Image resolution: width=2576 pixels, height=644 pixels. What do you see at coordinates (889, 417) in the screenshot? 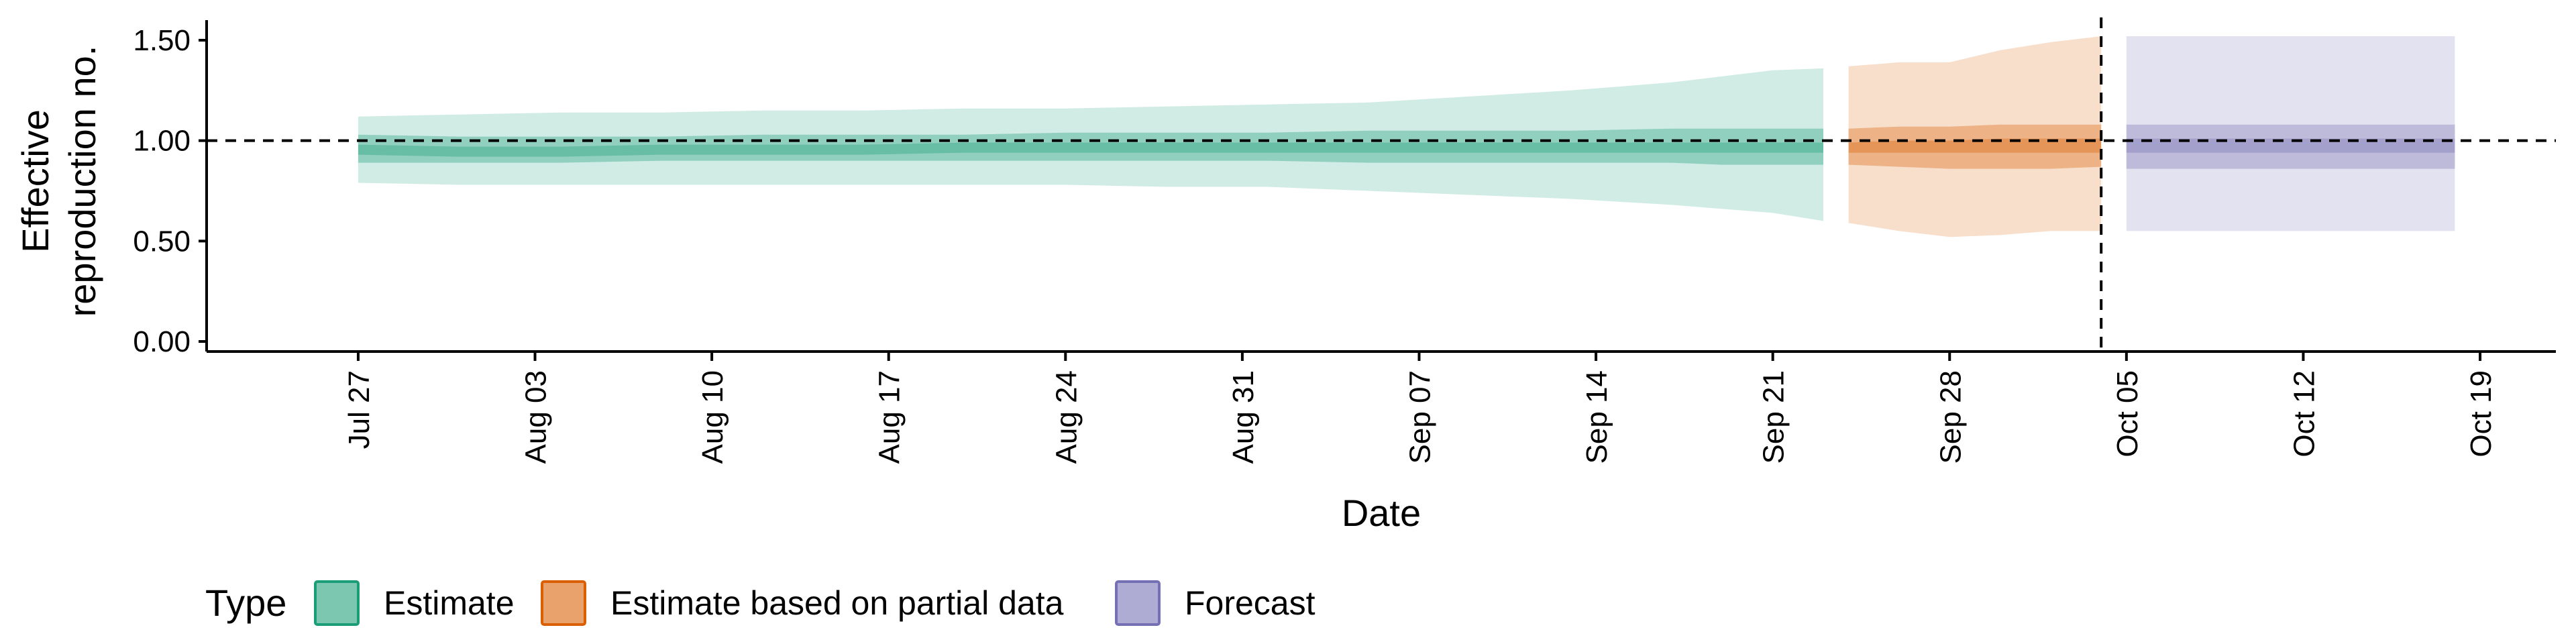
I see `x-tick-label: Aug 17` at bounding box center [889, 417].